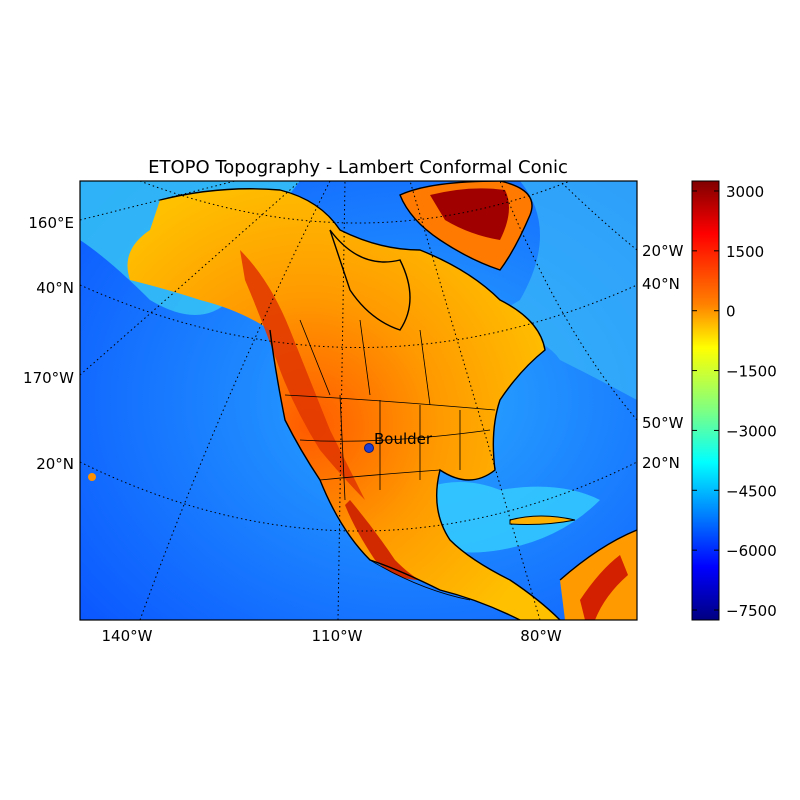  I want to click on atlantic-shelf, so click(553, 290).